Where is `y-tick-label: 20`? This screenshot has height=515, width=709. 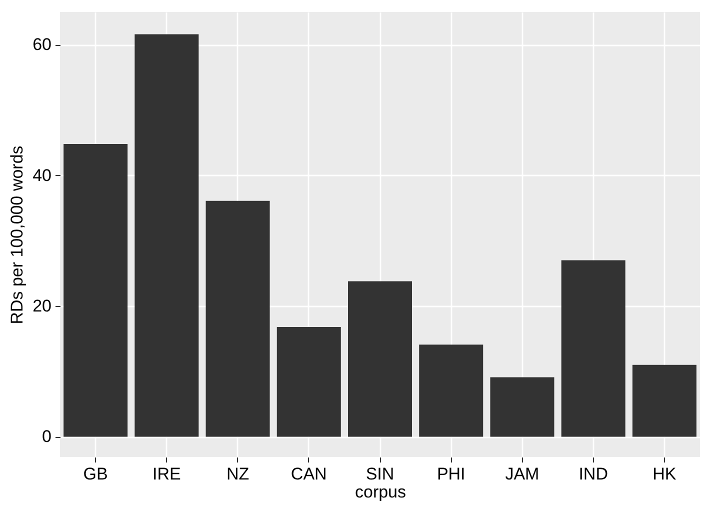 y-tick-label: 20 is located at coordinates (42, 306).